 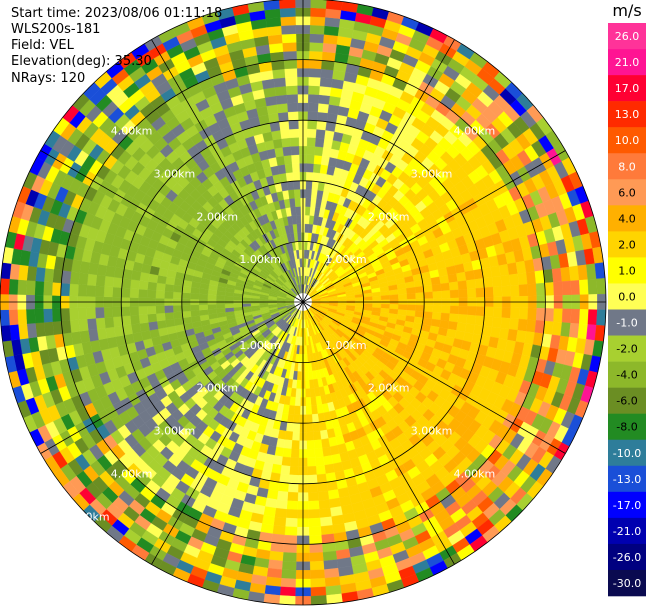 I want to click on instrument-label: WLS200s-181, so click(x=56, y=29).